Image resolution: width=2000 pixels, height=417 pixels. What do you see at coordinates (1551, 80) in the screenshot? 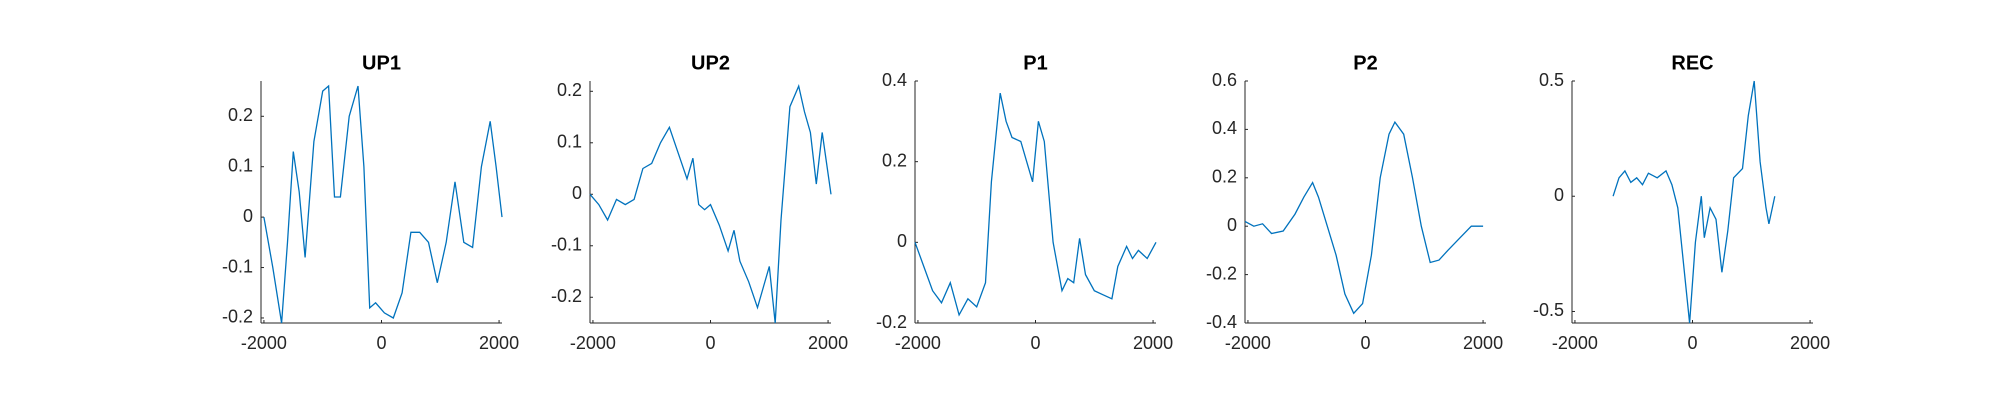
I see `y-tick-label: 0.5` at bounding box center [1551, 80].